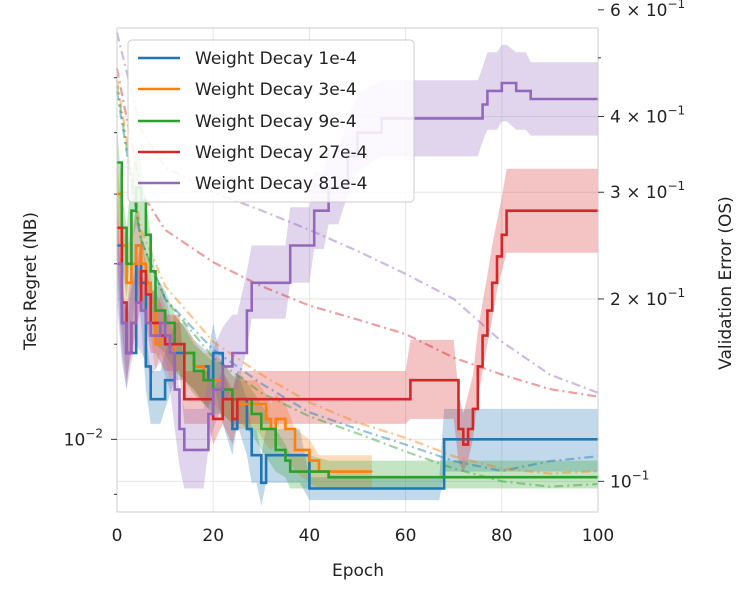  I want to click on x-tick-label: 0, so click(117, 536).